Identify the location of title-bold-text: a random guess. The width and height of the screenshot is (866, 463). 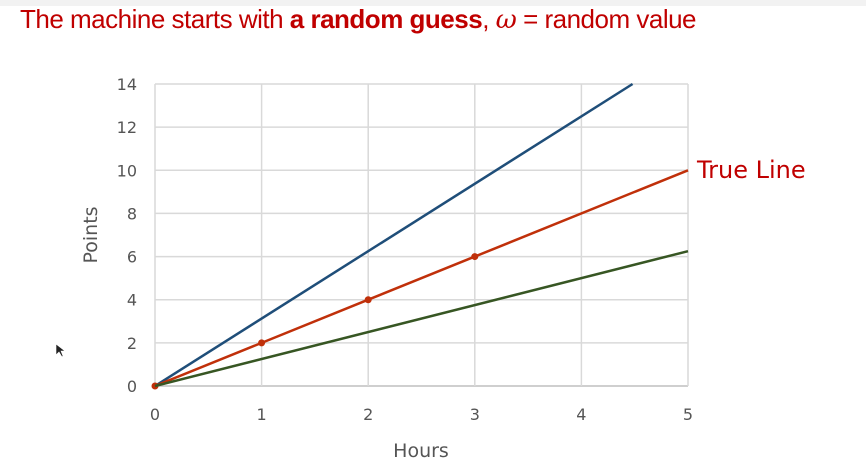
(386, 19).